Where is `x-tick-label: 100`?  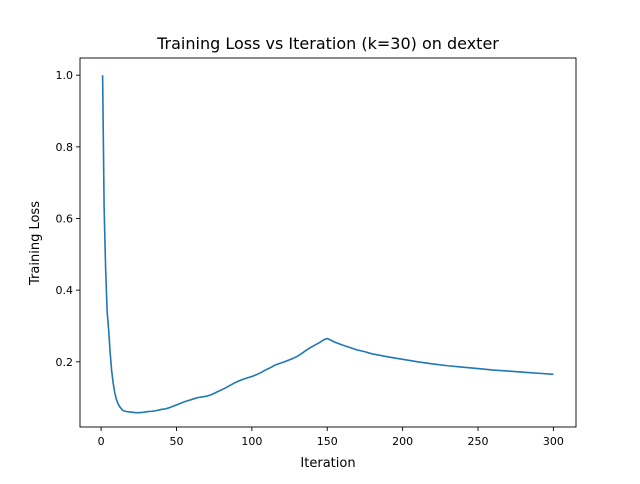 x-tick-label: 100 is located at coordinates (251, 441).